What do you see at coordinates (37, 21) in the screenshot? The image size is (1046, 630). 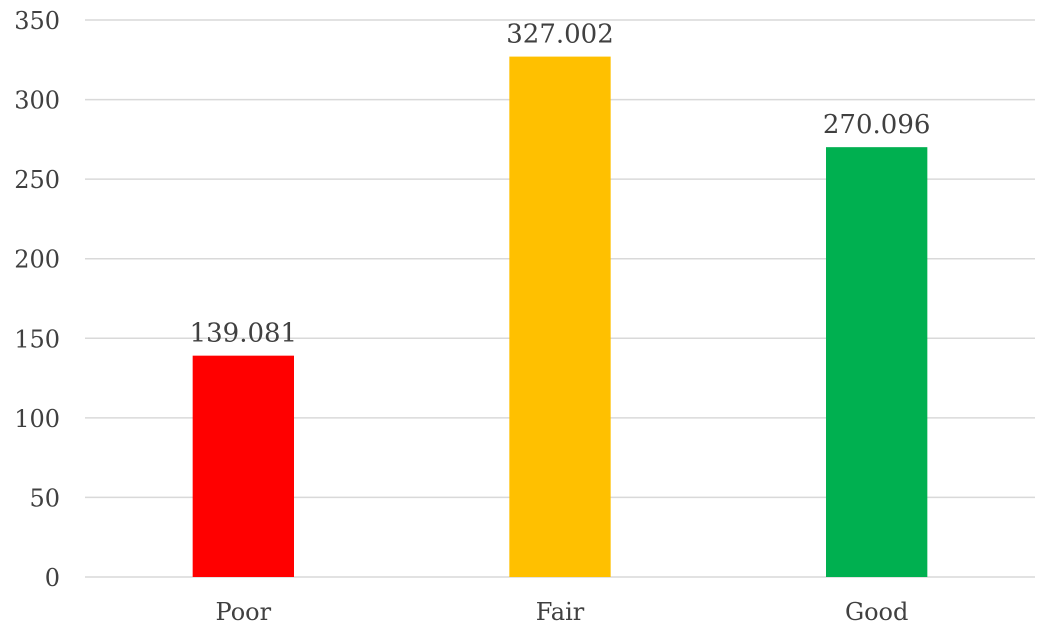 I see `y-tick-label: 350` at bounding box center [37, 21].